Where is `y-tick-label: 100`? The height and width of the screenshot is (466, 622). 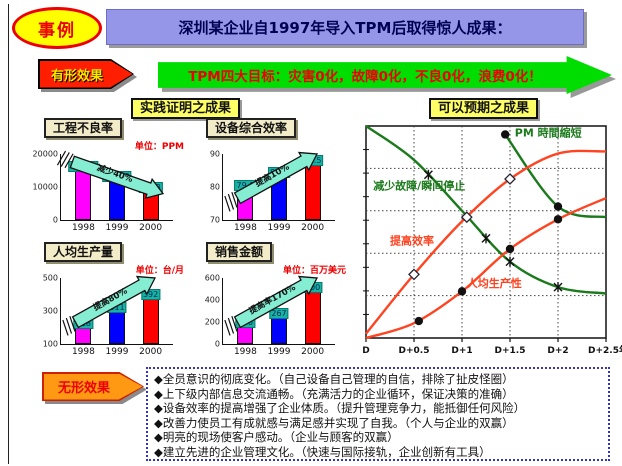
y-tick-label: 100 is located at coordinates (50, 344).